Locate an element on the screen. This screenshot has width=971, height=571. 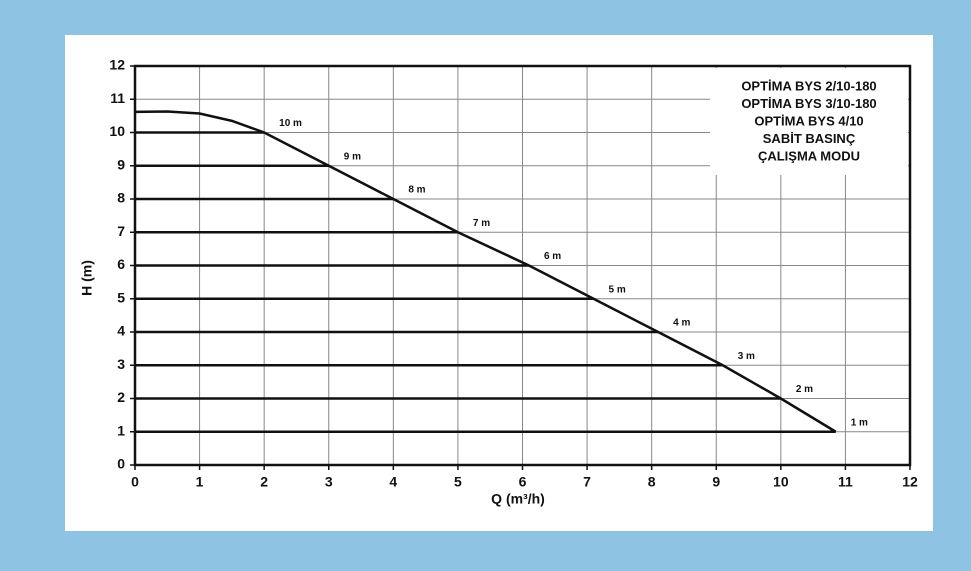
x-tick-label: 5 is located at coordinates (458, 482).